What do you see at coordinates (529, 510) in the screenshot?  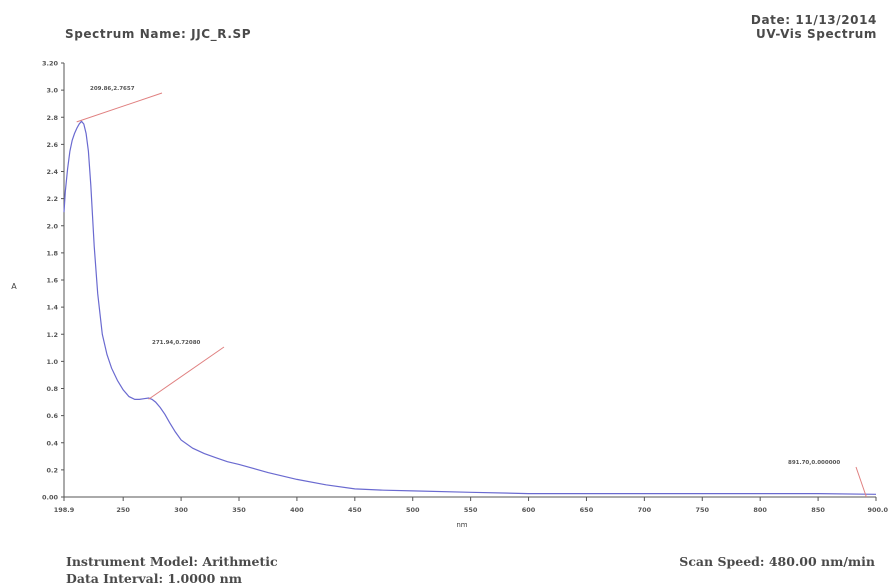 I see `x-tick-label: 600` at bounding box center [529, 510].